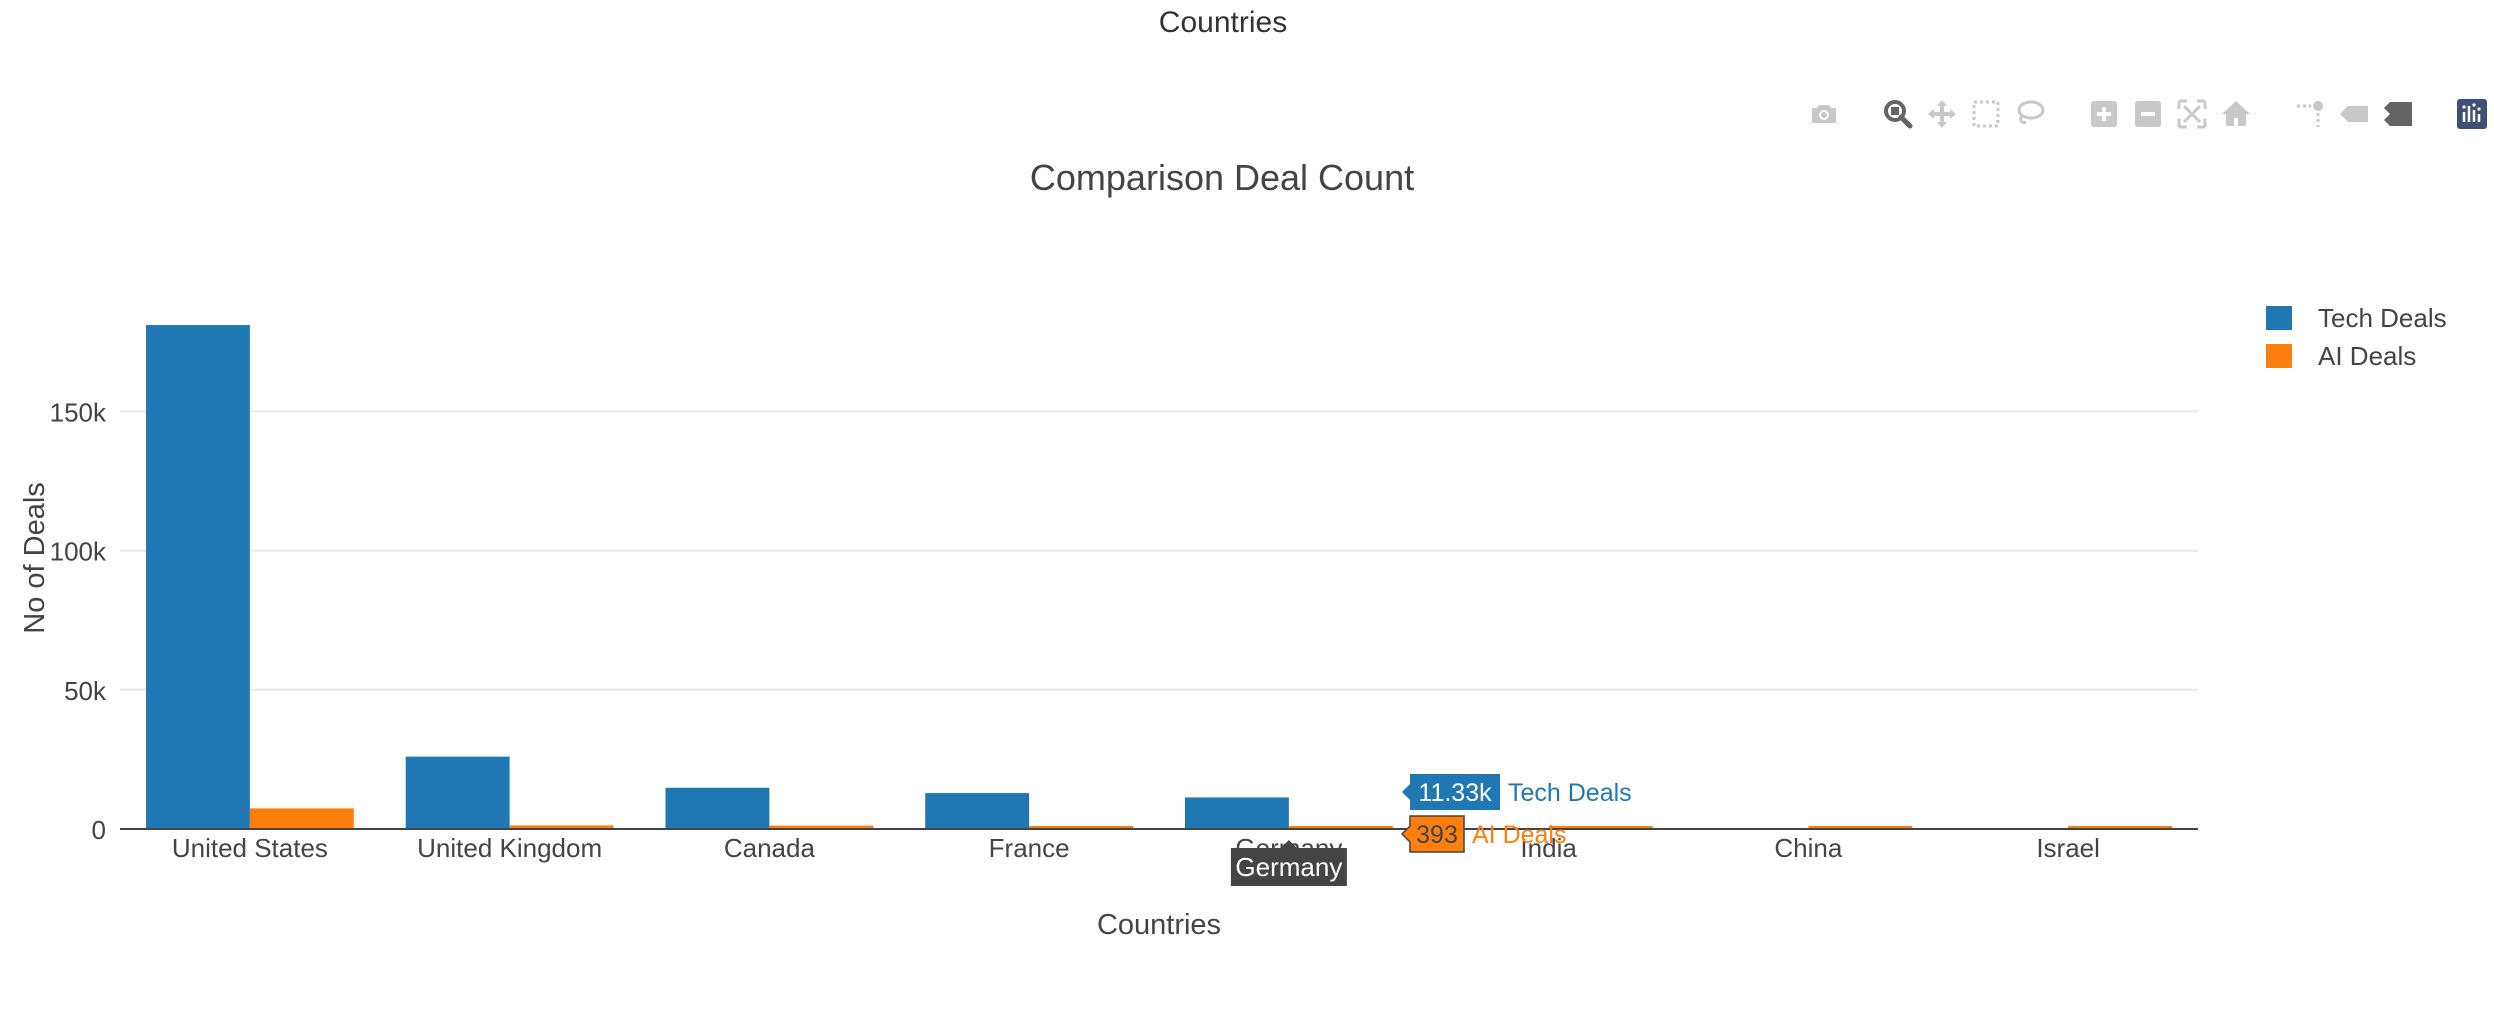 The width and height of the screenshot is (2494, 1022). Describe the element at coordinates (2192, 114) in the screenshot. I see `autoscale-icon` at that location.